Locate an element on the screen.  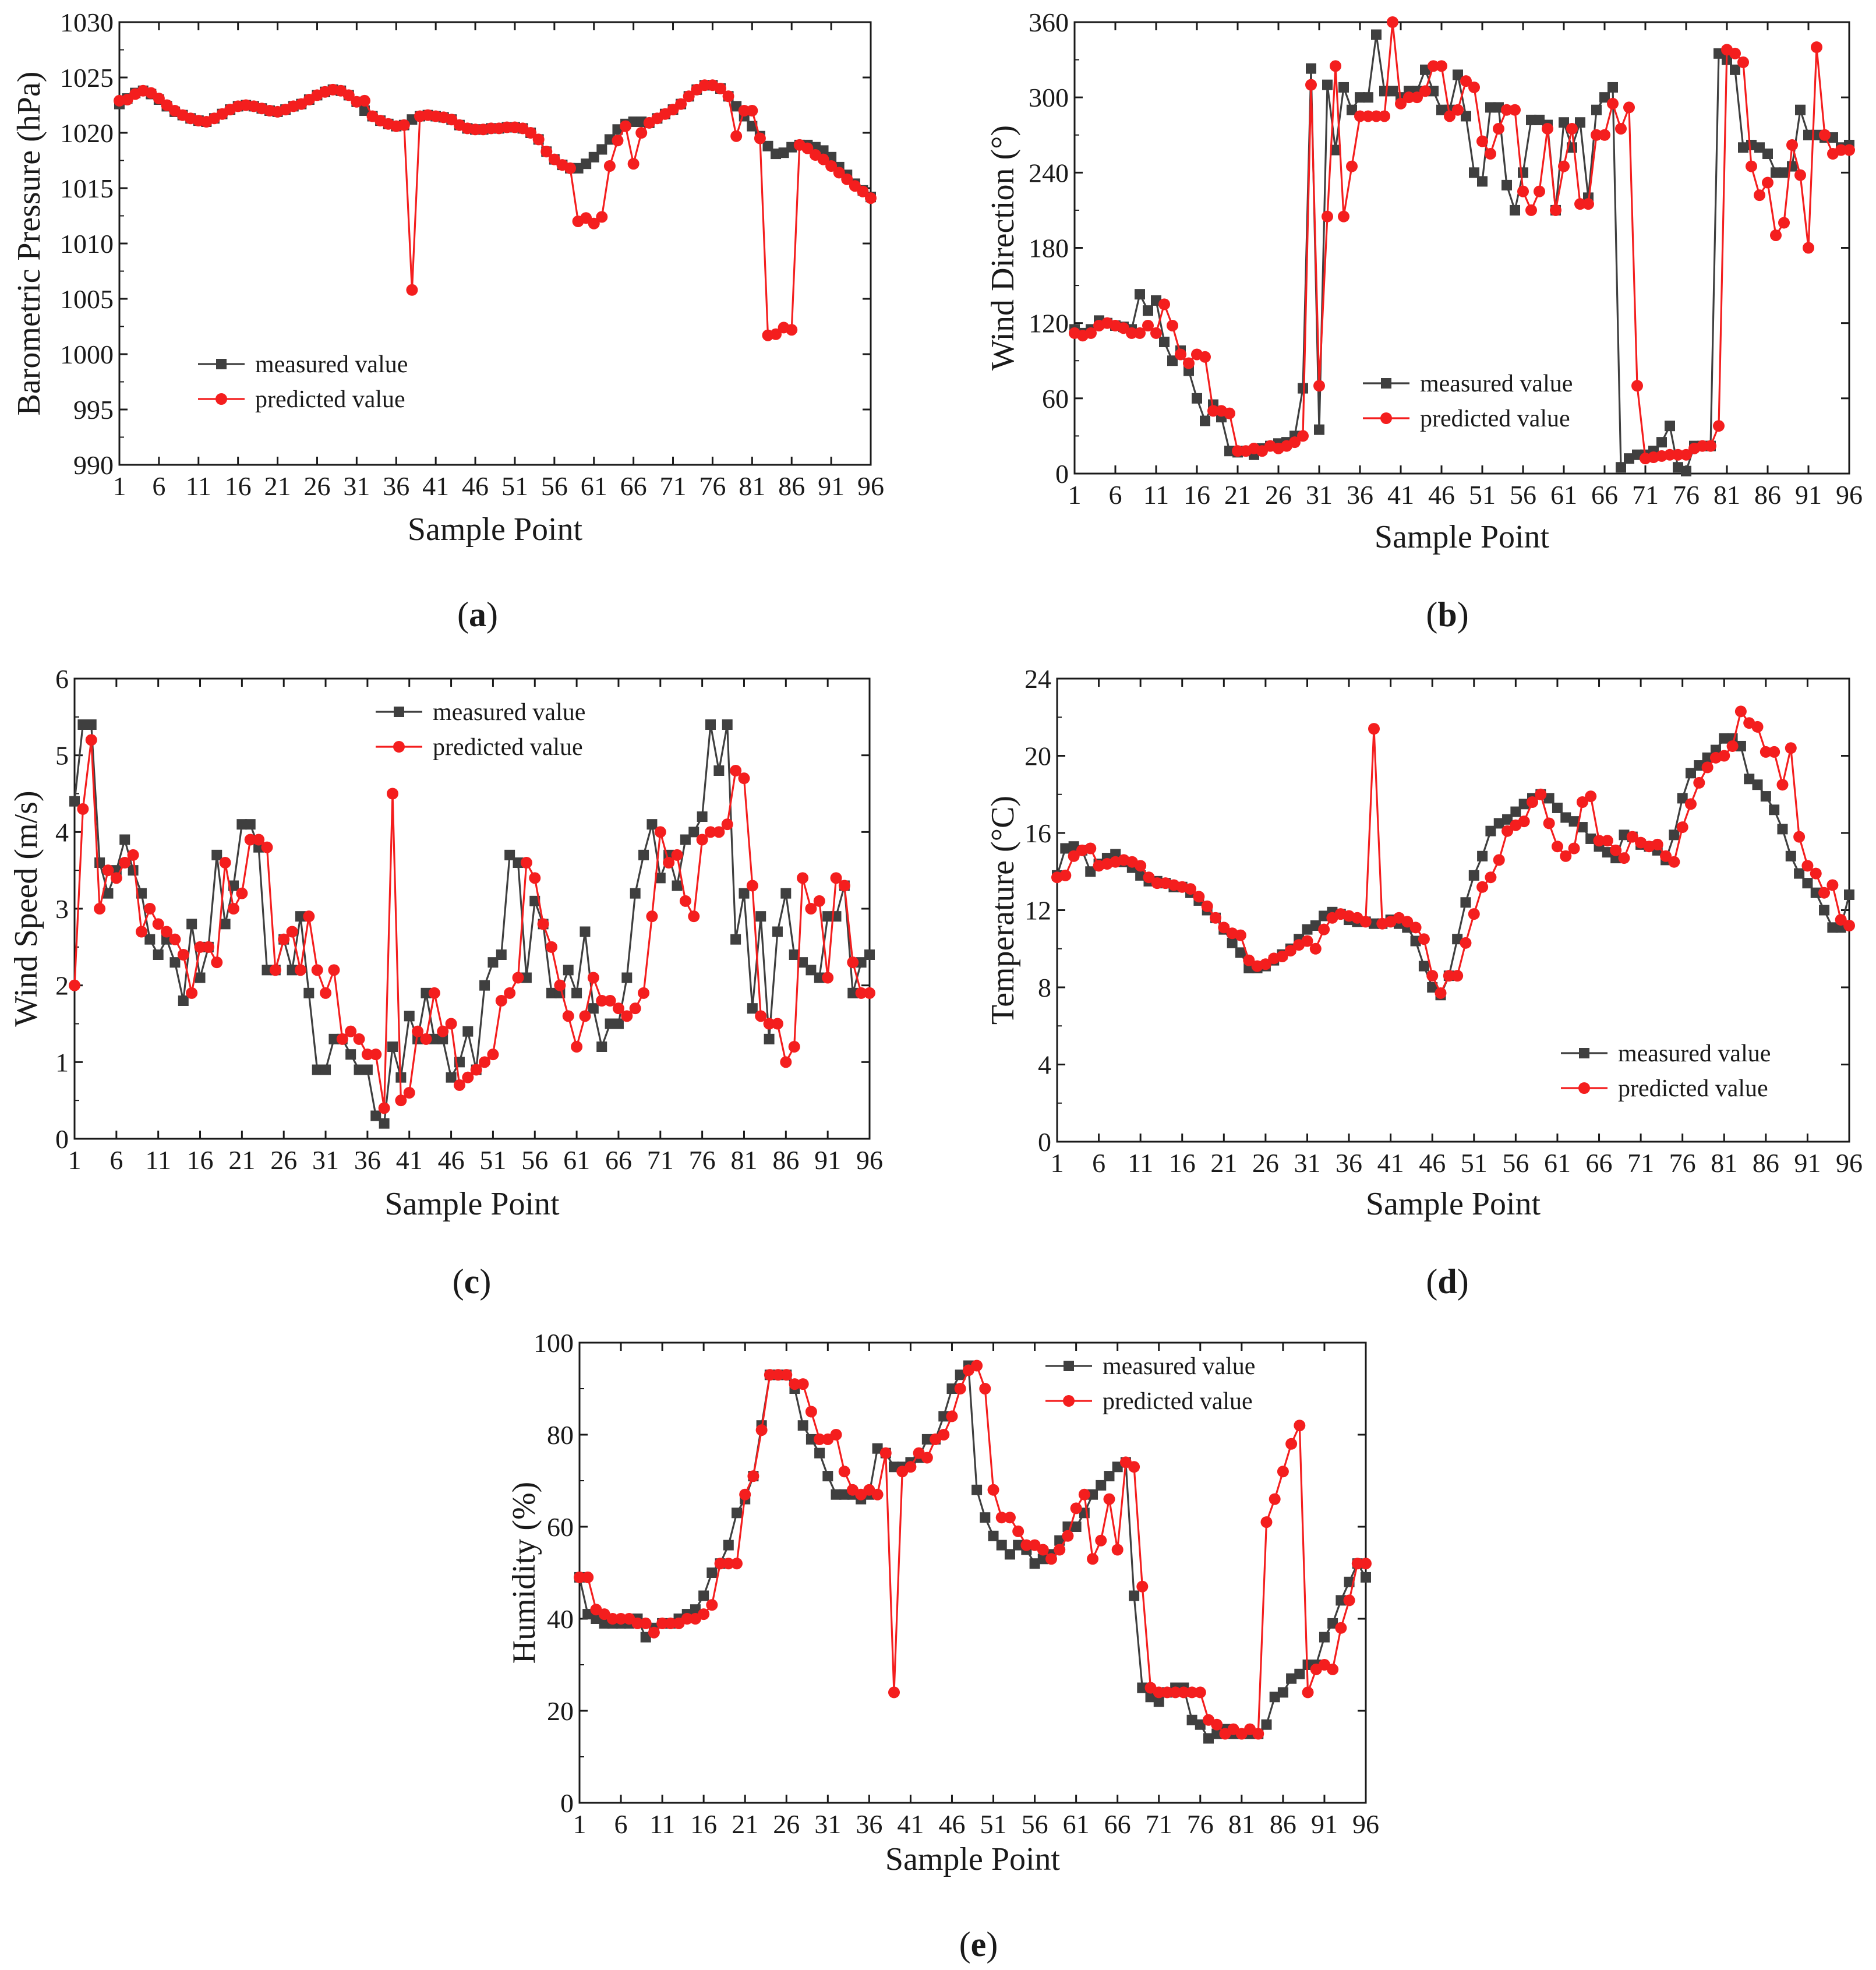
x-tick-label: 6 is located at coordinates (621, 1824).